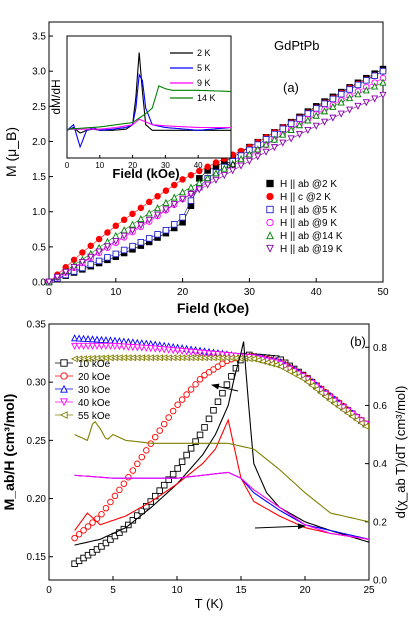  Describe the element at coordinates (206, 98) in the screenshot. I see `legend-label: 14 K` at that location.